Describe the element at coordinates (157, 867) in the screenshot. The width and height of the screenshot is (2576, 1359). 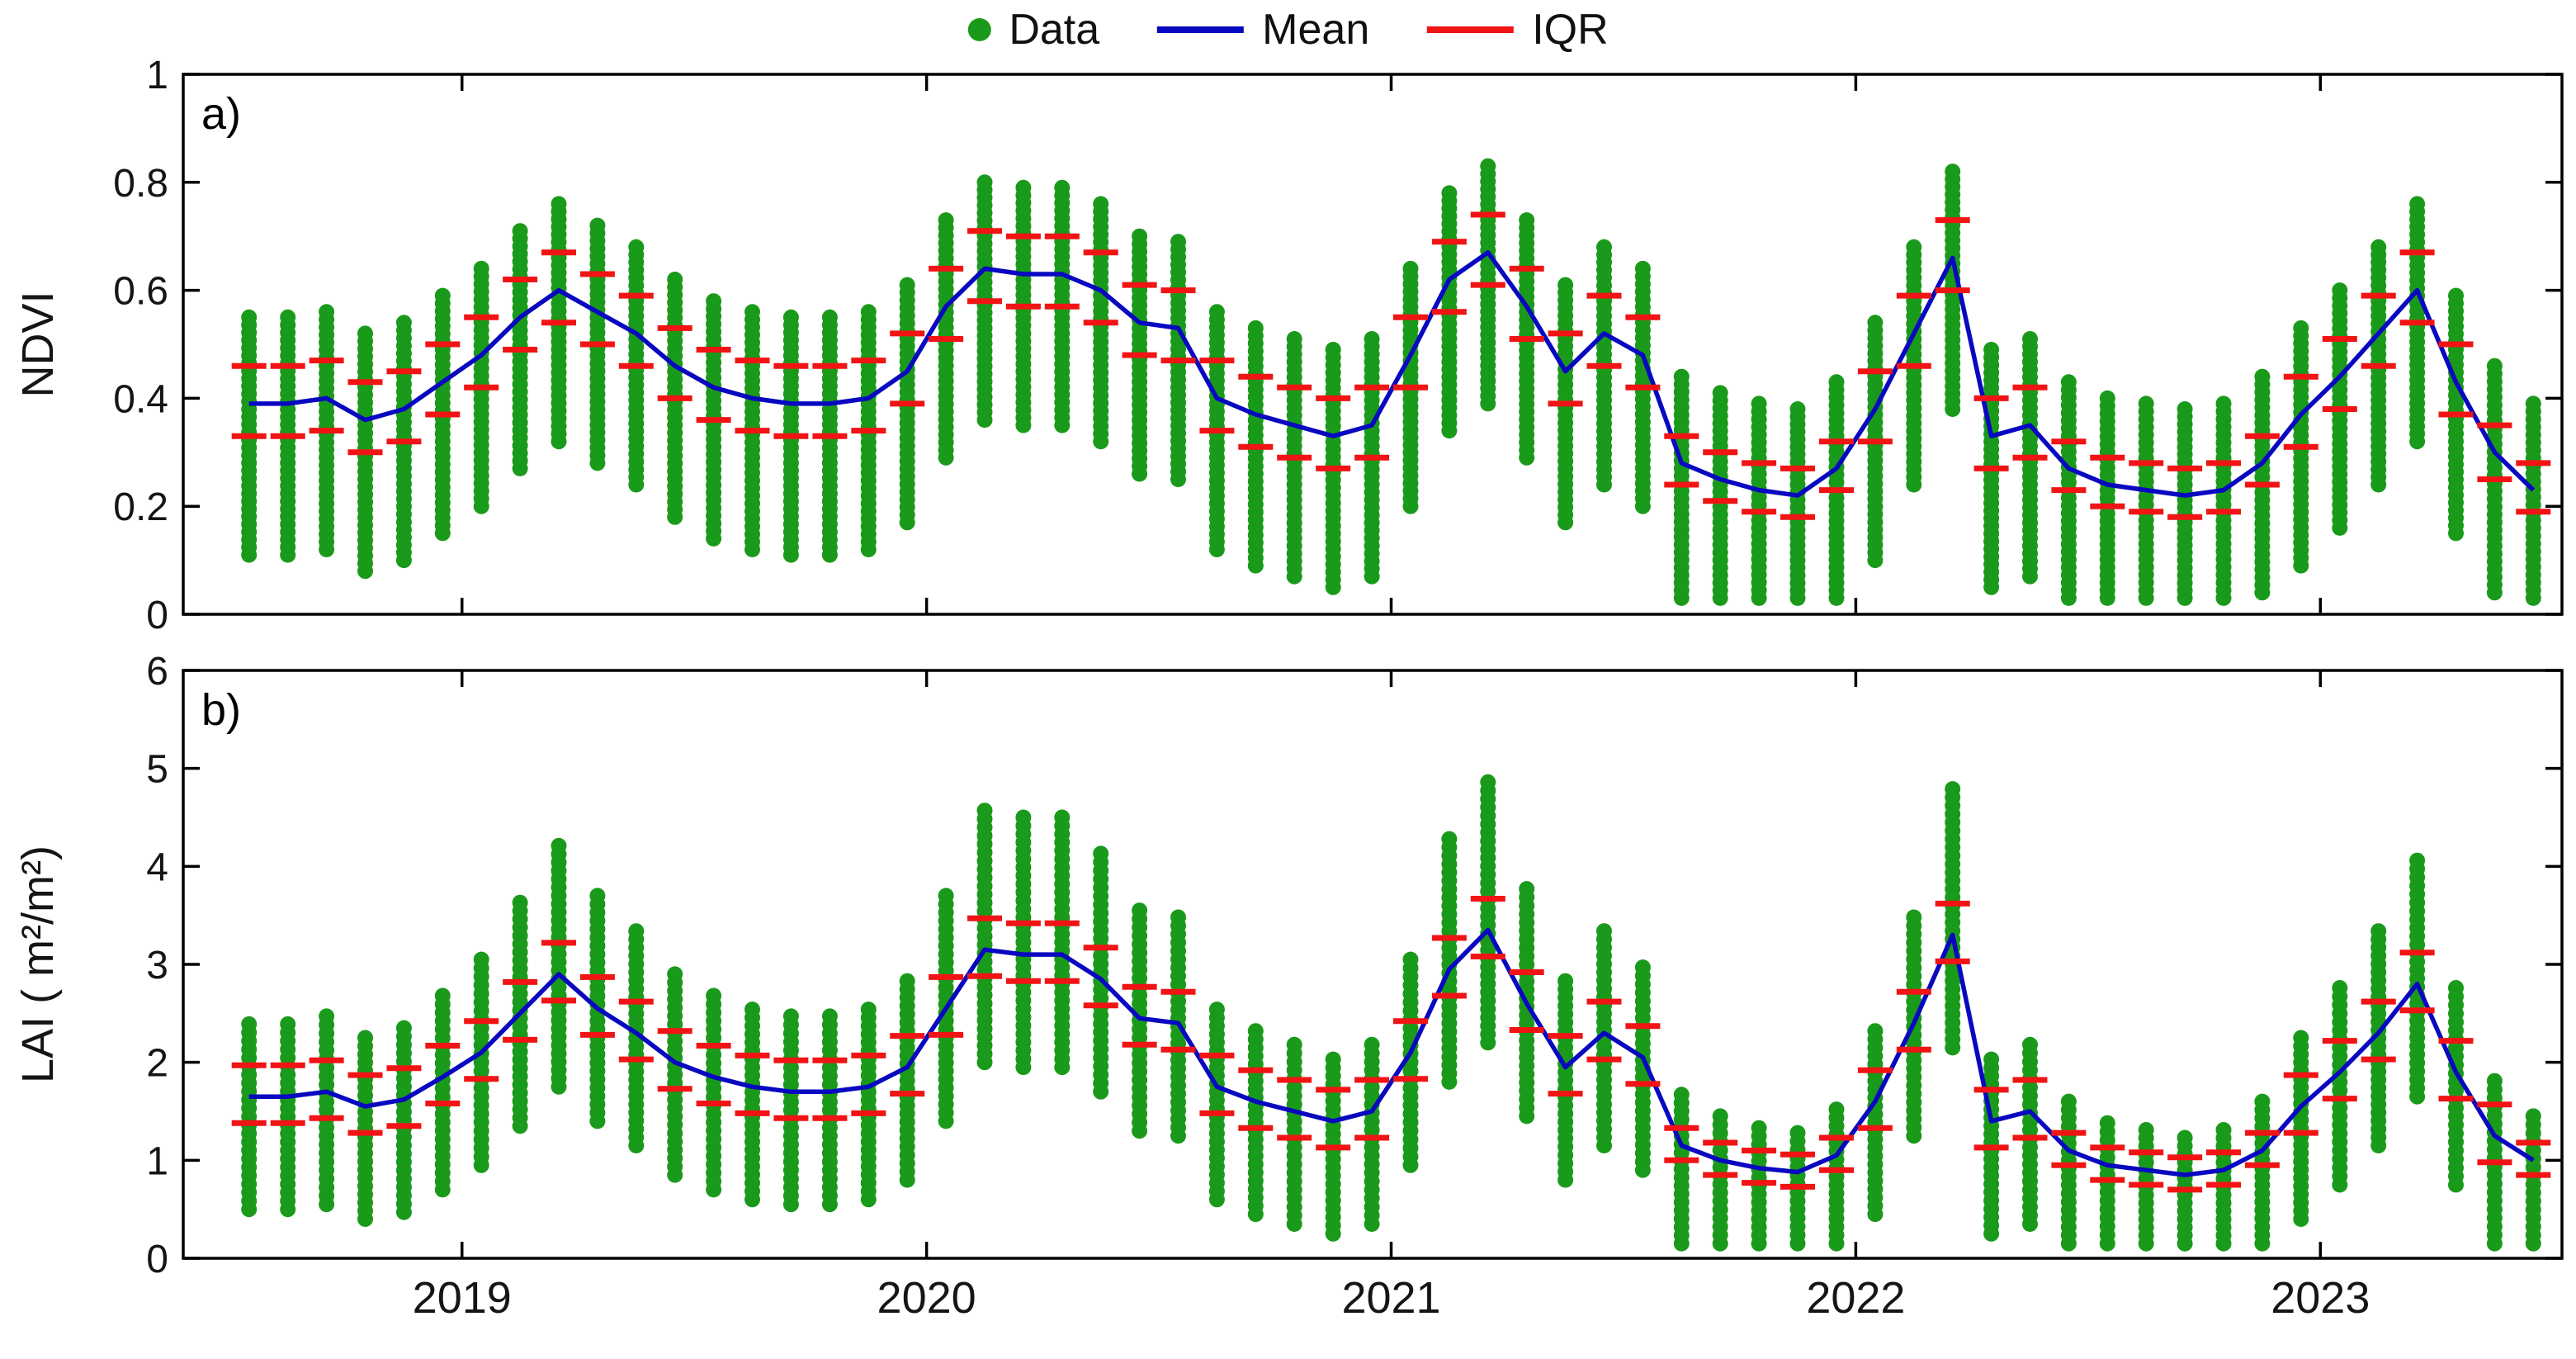
I see `y-tick-label: 4` at that location.